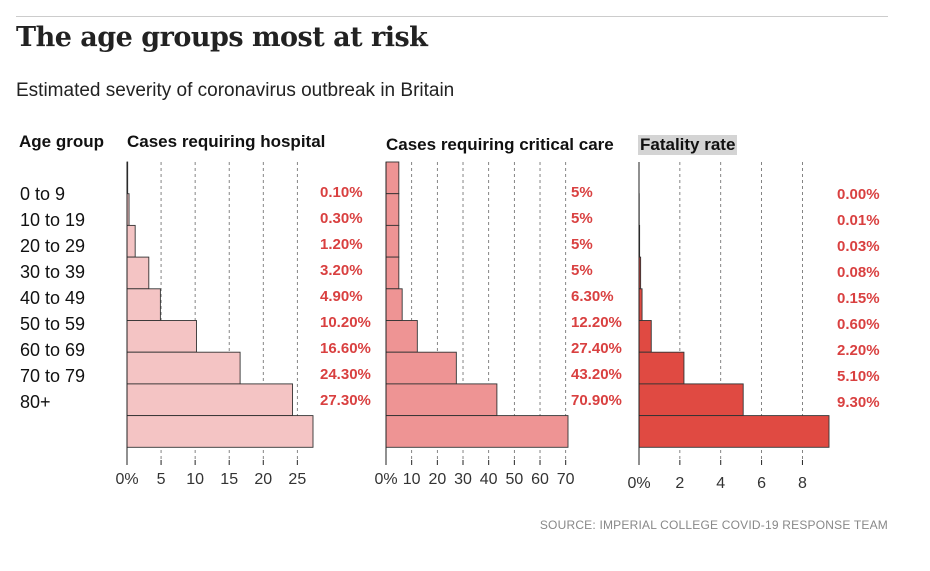  Describe the element at coordinates (858, 402) in the screenshot. I see `fatality-value-label-9: 9.30%` at that location.